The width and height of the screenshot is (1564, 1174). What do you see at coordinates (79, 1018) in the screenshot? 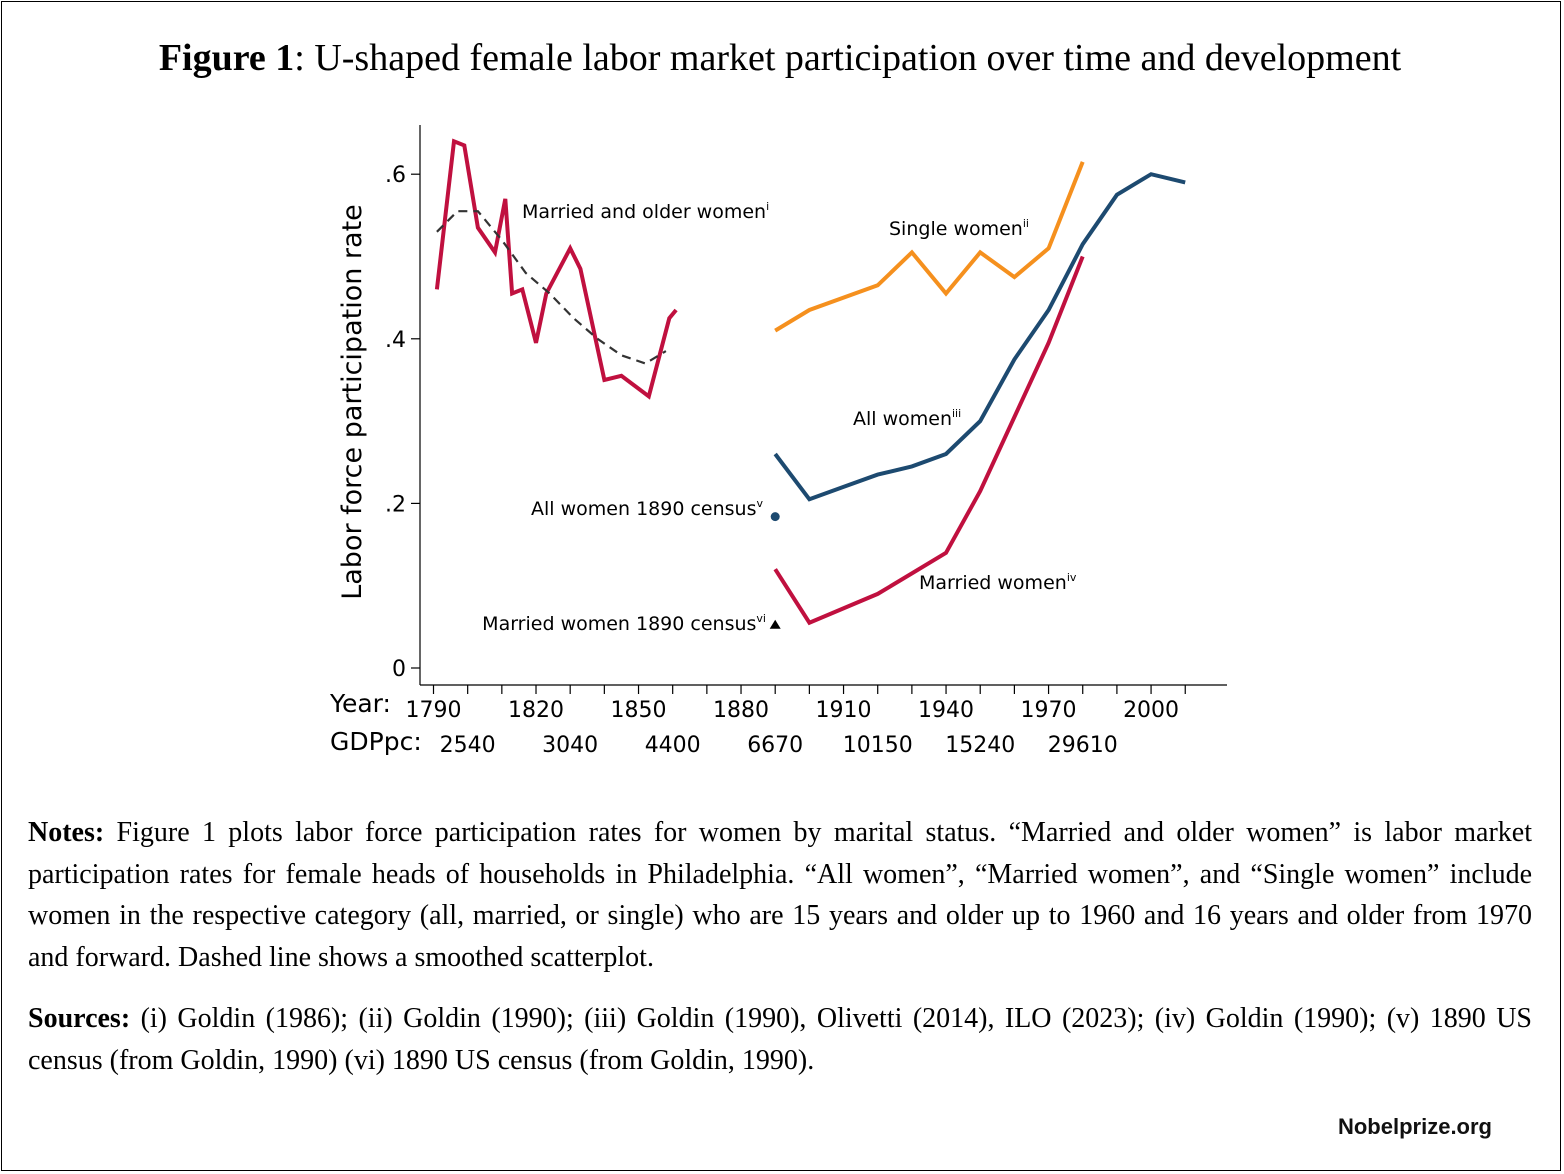
I see `sources-label: Sources:` at bounding box center [79, 1018].